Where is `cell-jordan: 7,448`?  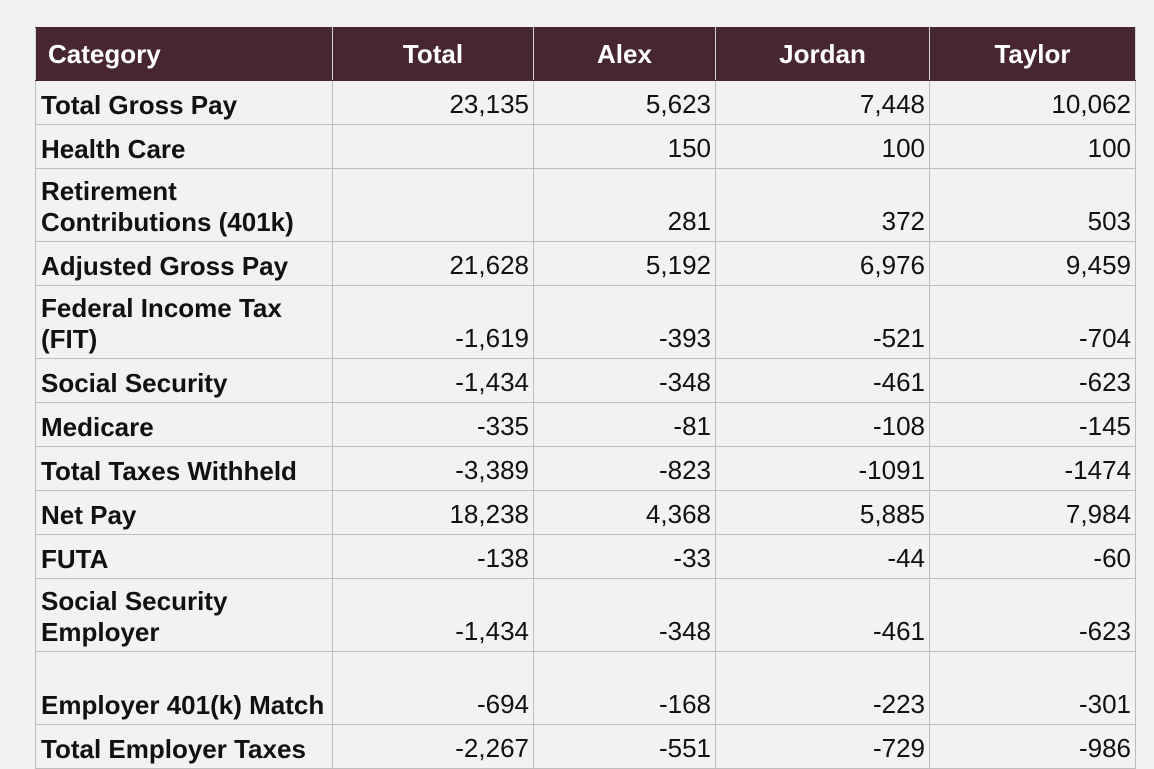 cell-jordan: 7,448 is located at coordinates (822, 102).